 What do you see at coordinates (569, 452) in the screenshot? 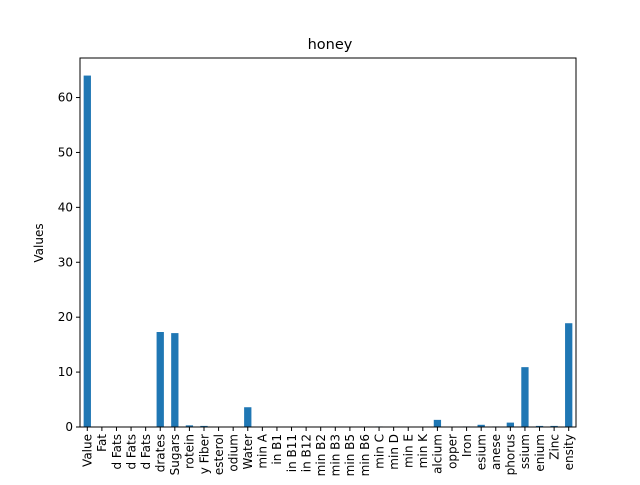
I see `x-tick-label-33: ensity` at bounding box center [569, 452].